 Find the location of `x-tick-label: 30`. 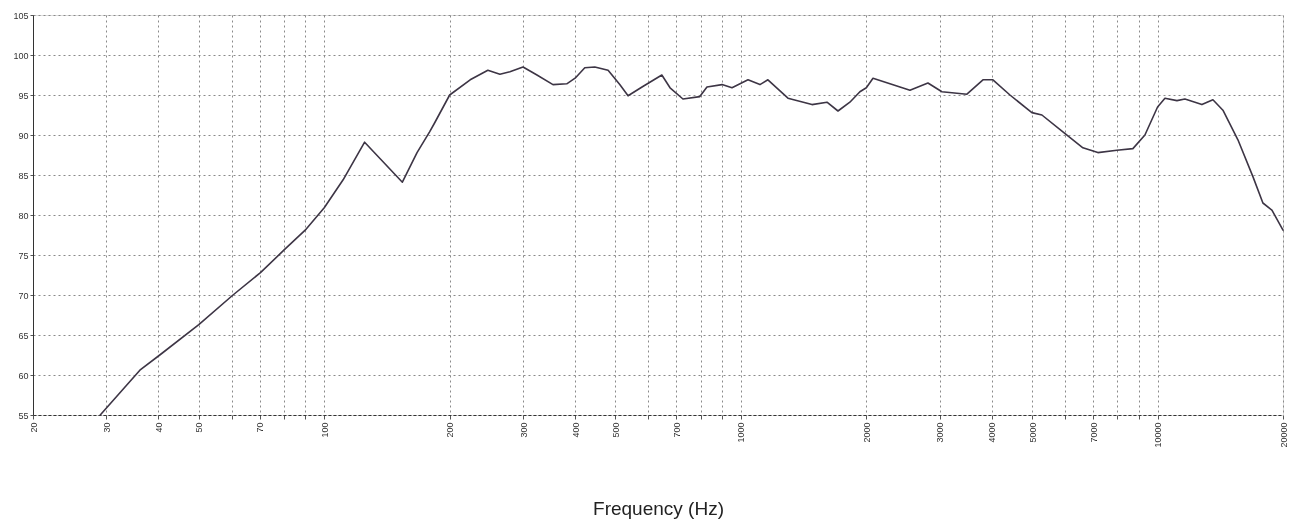

x-tick-label: 30 is located at coordinates (106, 427).